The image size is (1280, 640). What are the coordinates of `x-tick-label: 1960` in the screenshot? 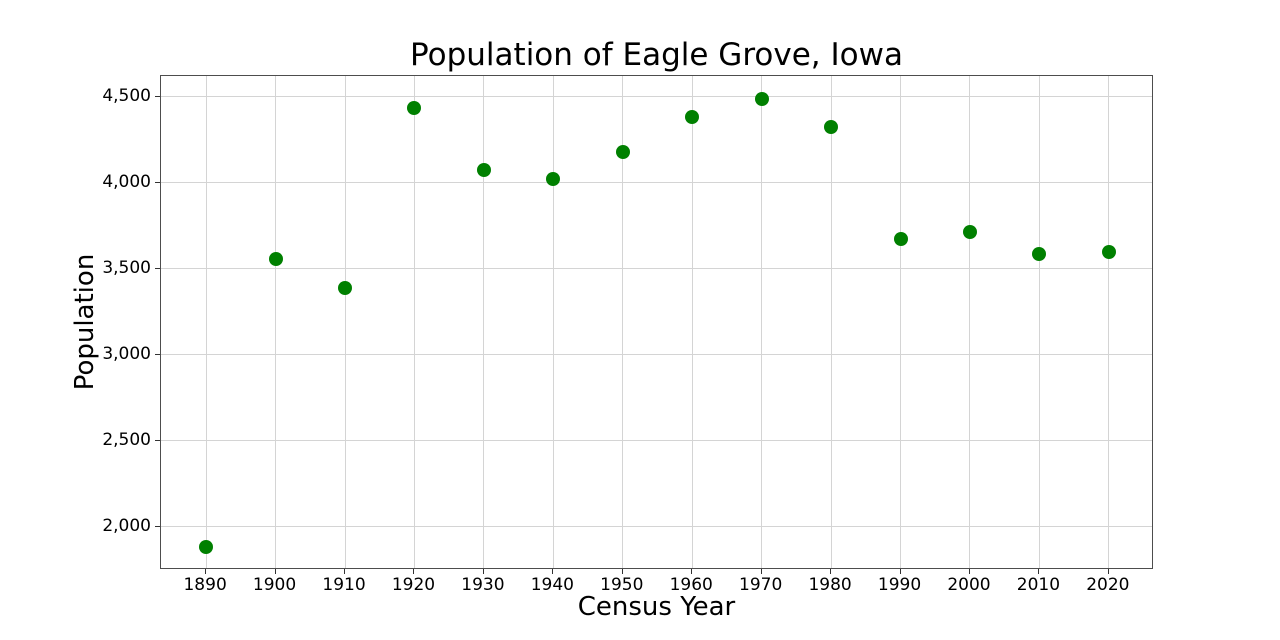 It's located at (691, 585).